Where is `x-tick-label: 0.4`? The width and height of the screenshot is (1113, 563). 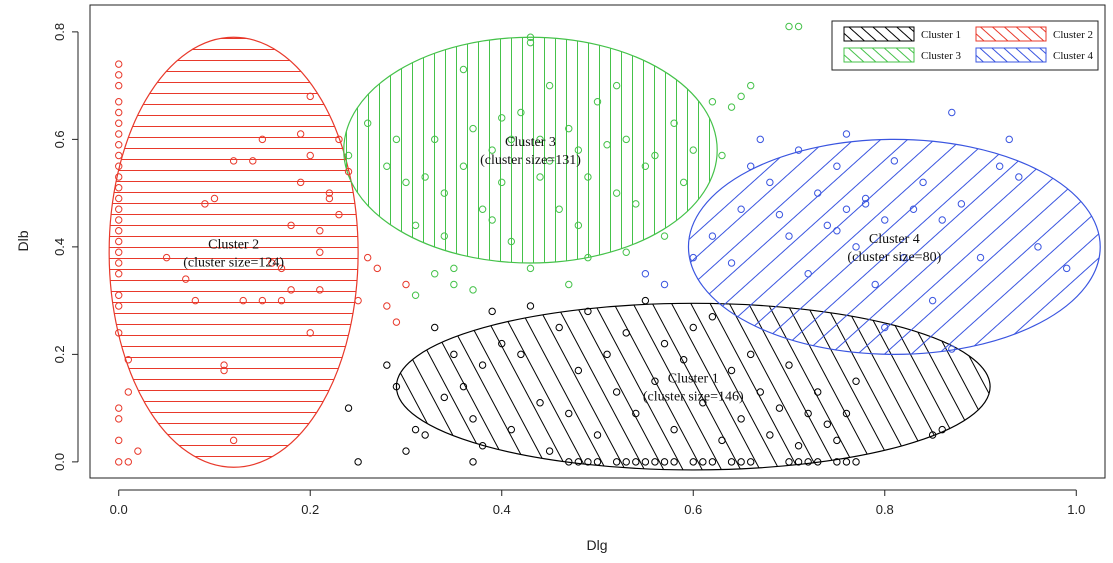
x-tick-label: 0.4 is located at coordinates (502, 509).